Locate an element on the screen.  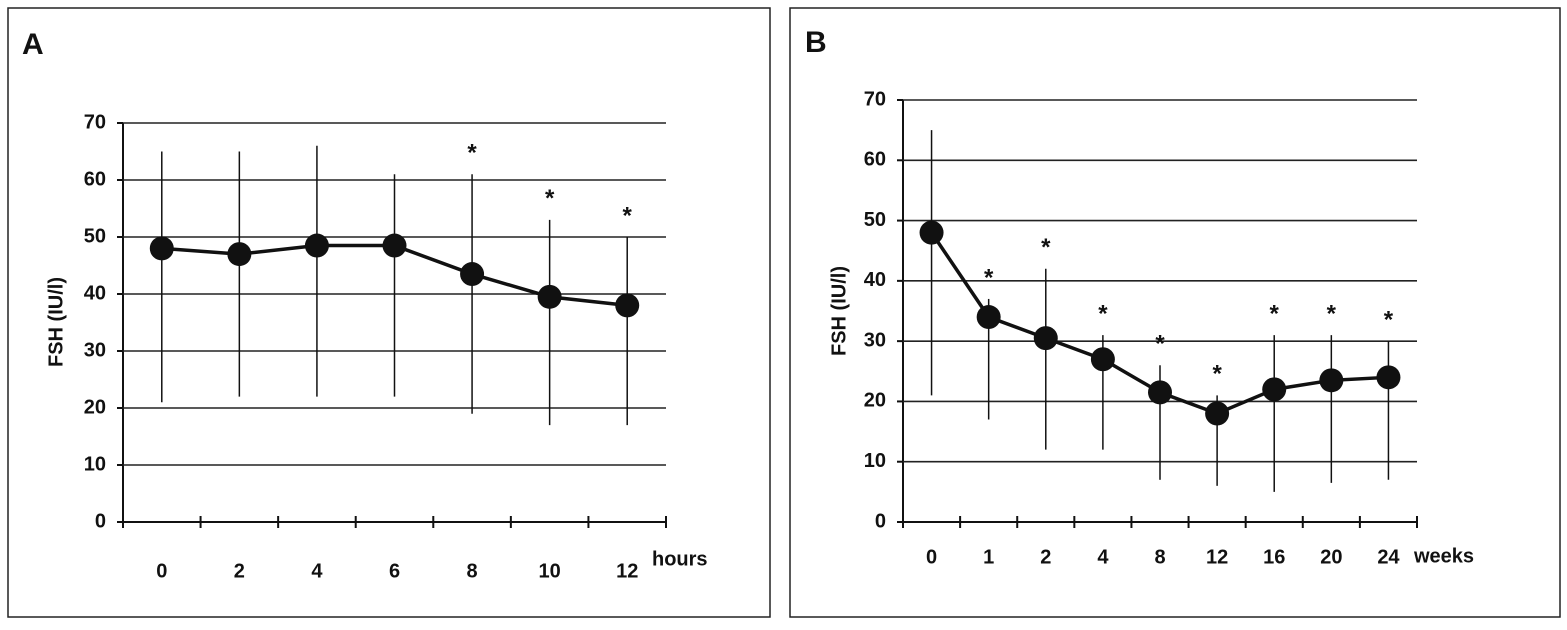
x-tick-label: 6 is located at coordinates (394, 571).